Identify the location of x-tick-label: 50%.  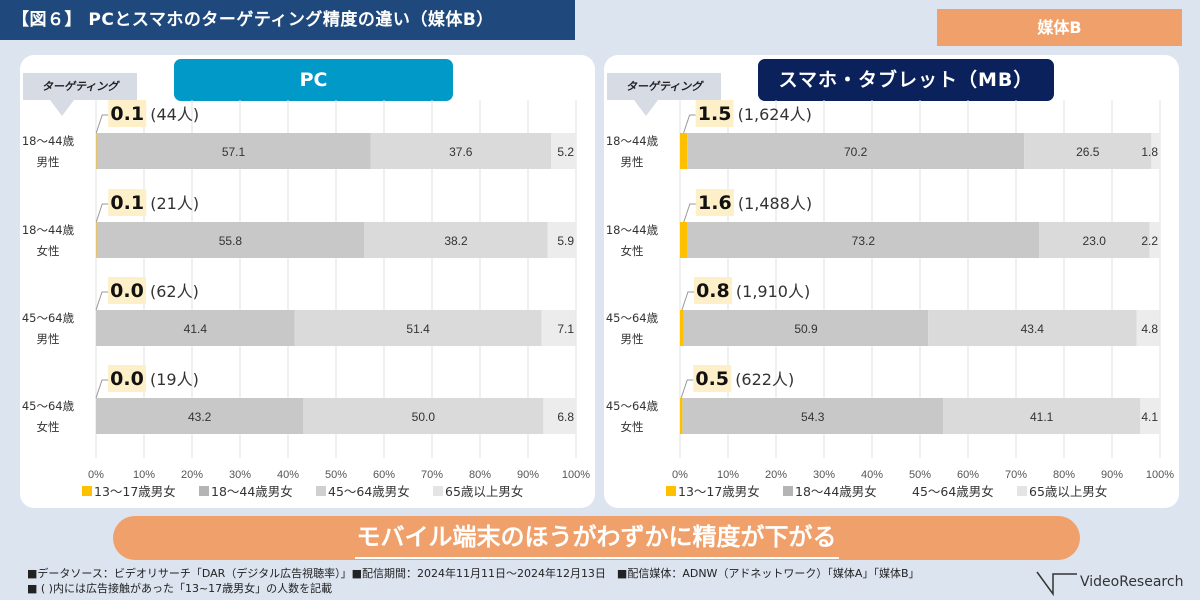
(336, 475).